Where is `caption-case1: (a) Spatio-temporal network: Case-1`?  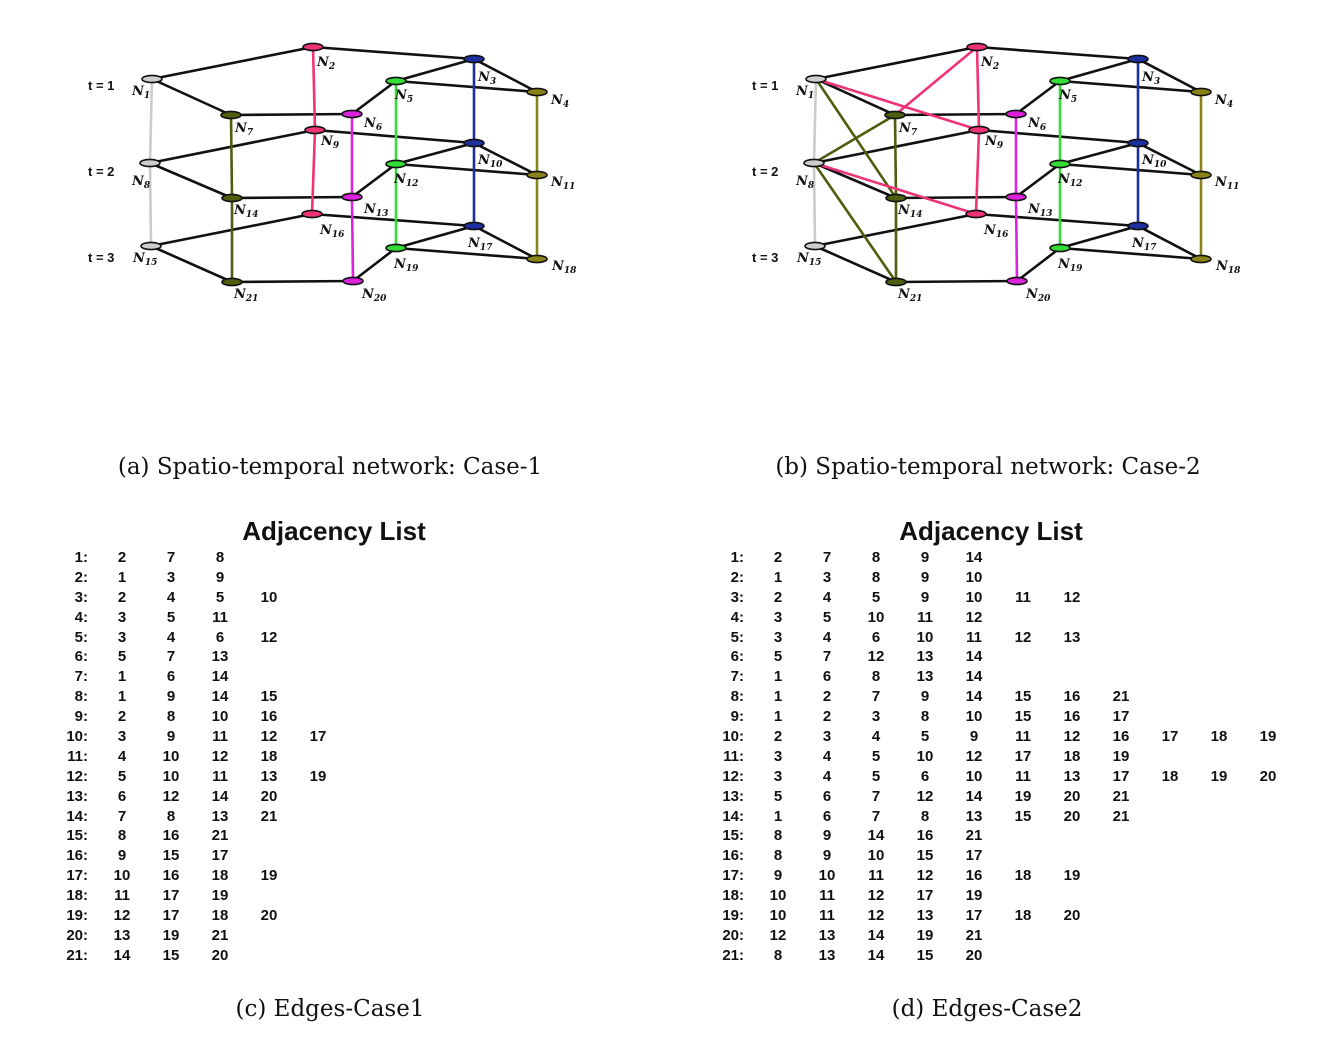 caption-case1: (a) Spatio-temporal network: Case-1 is located at coordinates (330, 467).